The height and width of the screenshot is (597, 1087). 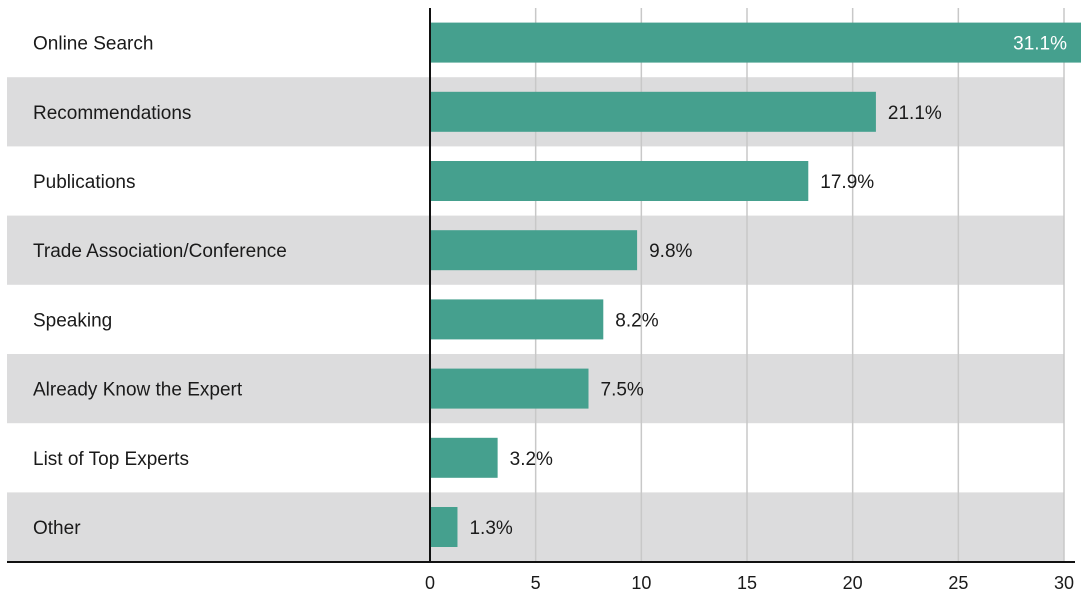 What do you see at coordinates (72, 320) in the screenshot?
I see `category-label: Speaking` at bounding box center [72, 320].